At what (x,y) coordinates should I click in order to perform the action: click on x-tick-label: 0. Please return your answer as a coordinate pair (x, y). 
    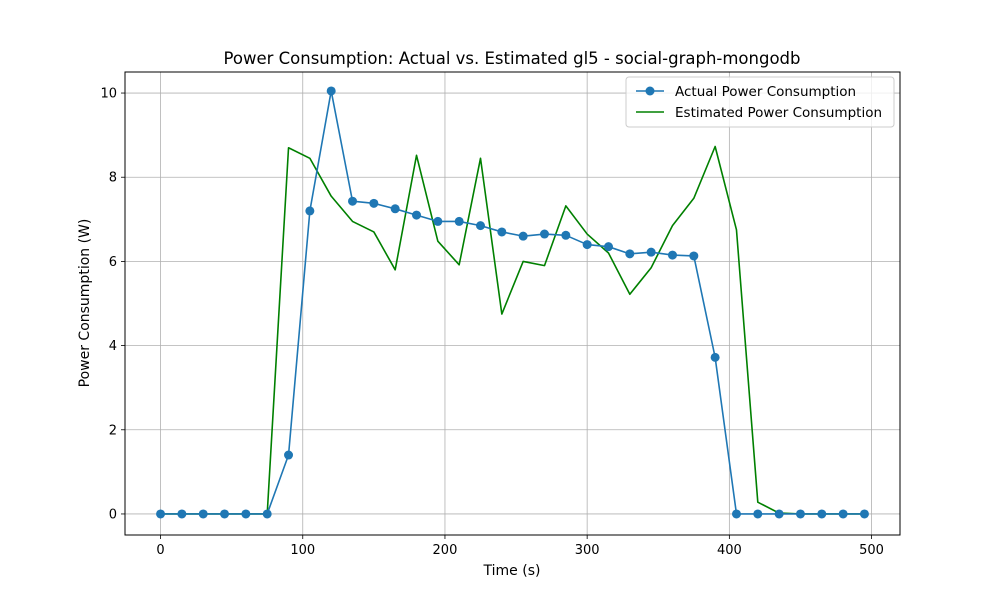
    Looking at the image, I should click on (160, 550).